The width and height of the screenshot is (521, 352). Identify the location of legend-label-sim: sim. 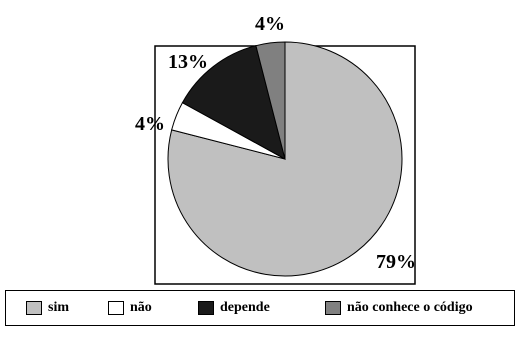
(58, 307).